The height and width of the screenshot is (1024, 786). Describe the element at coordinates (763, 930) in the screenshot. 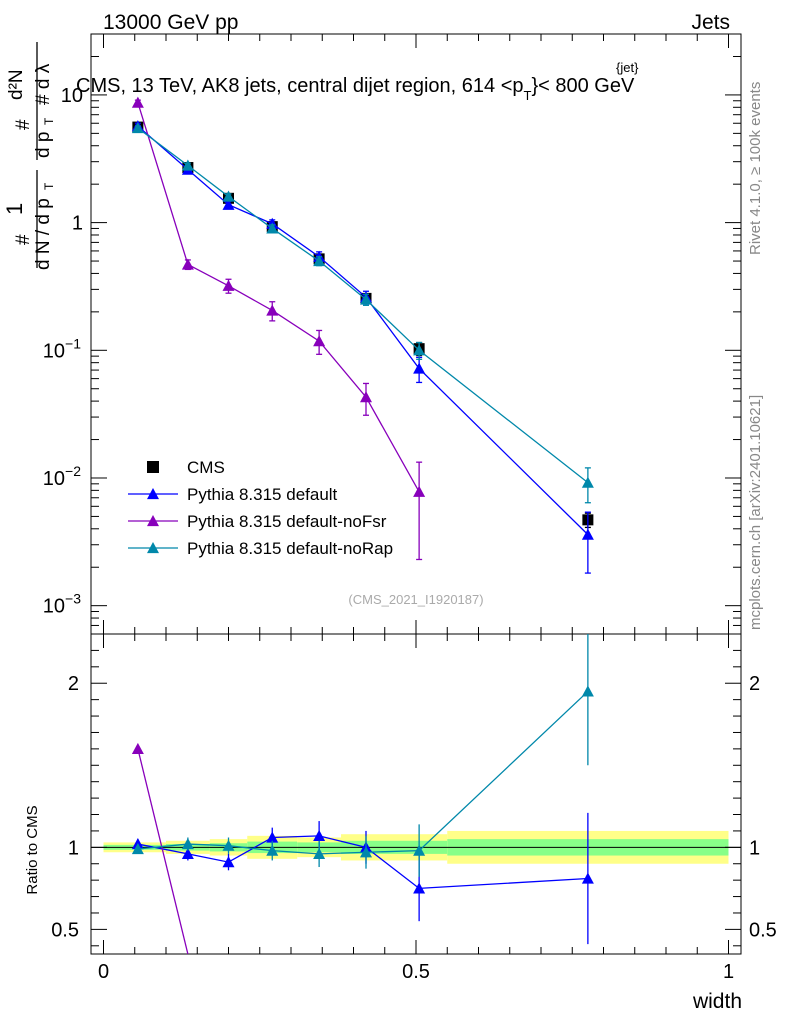

I see `y-tick-label-ratio-right: 0.5` at that location.